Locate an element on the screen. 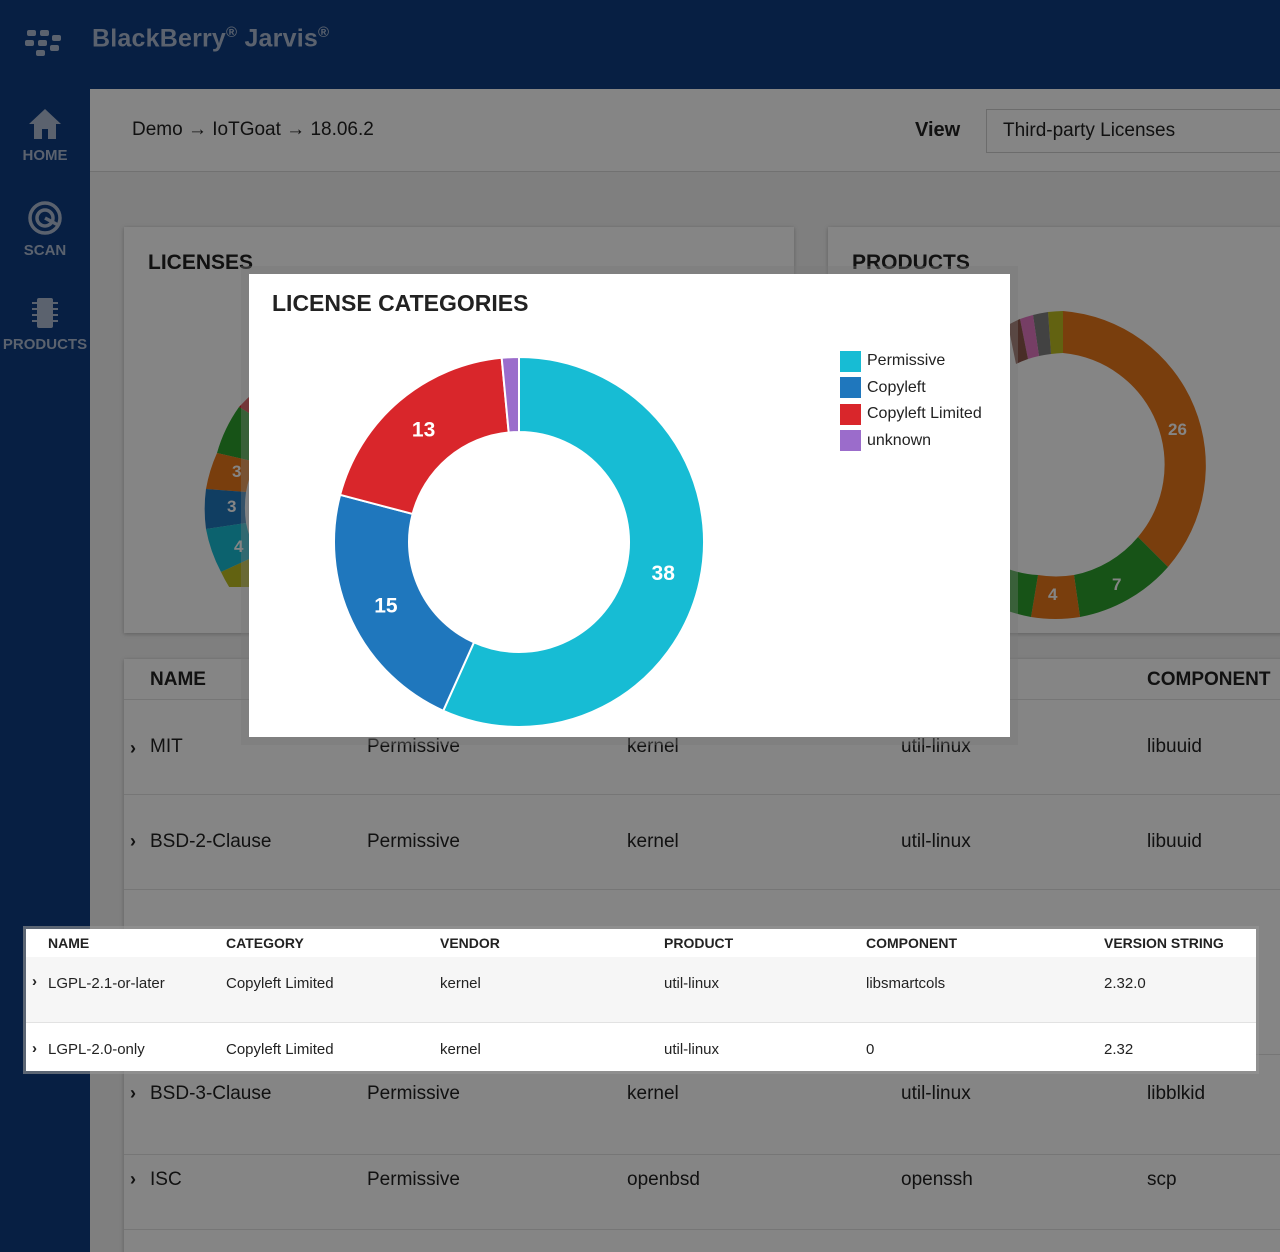  legend-item: Copyleft Limited is located at coordinates (911, 414).